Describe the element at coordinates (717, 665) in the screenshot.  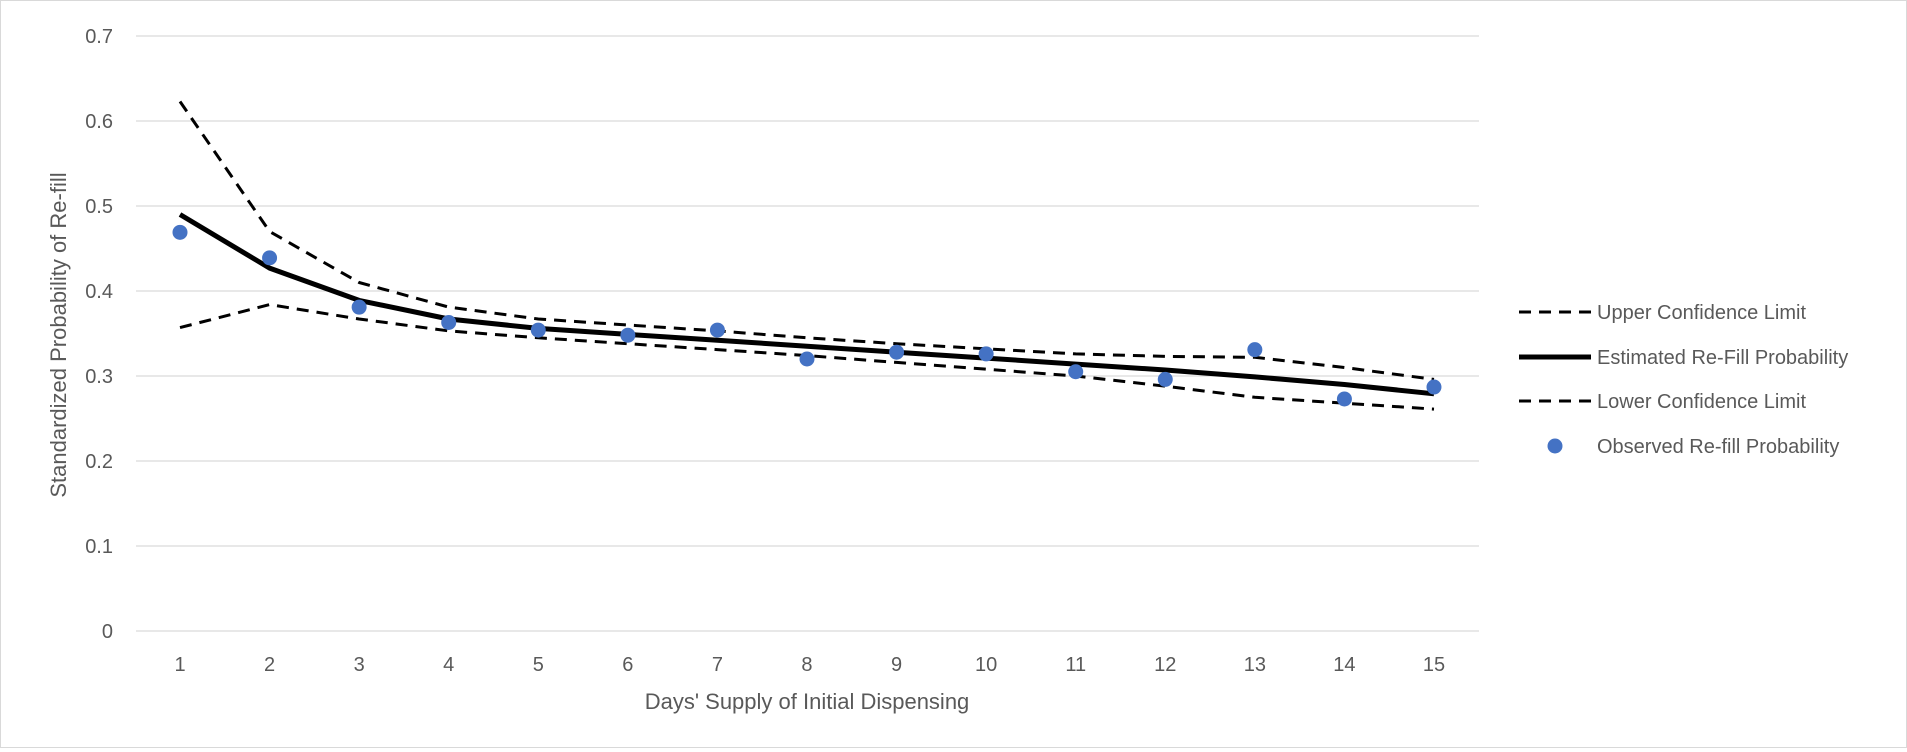
I see `x-tick-label: 7` at that location.